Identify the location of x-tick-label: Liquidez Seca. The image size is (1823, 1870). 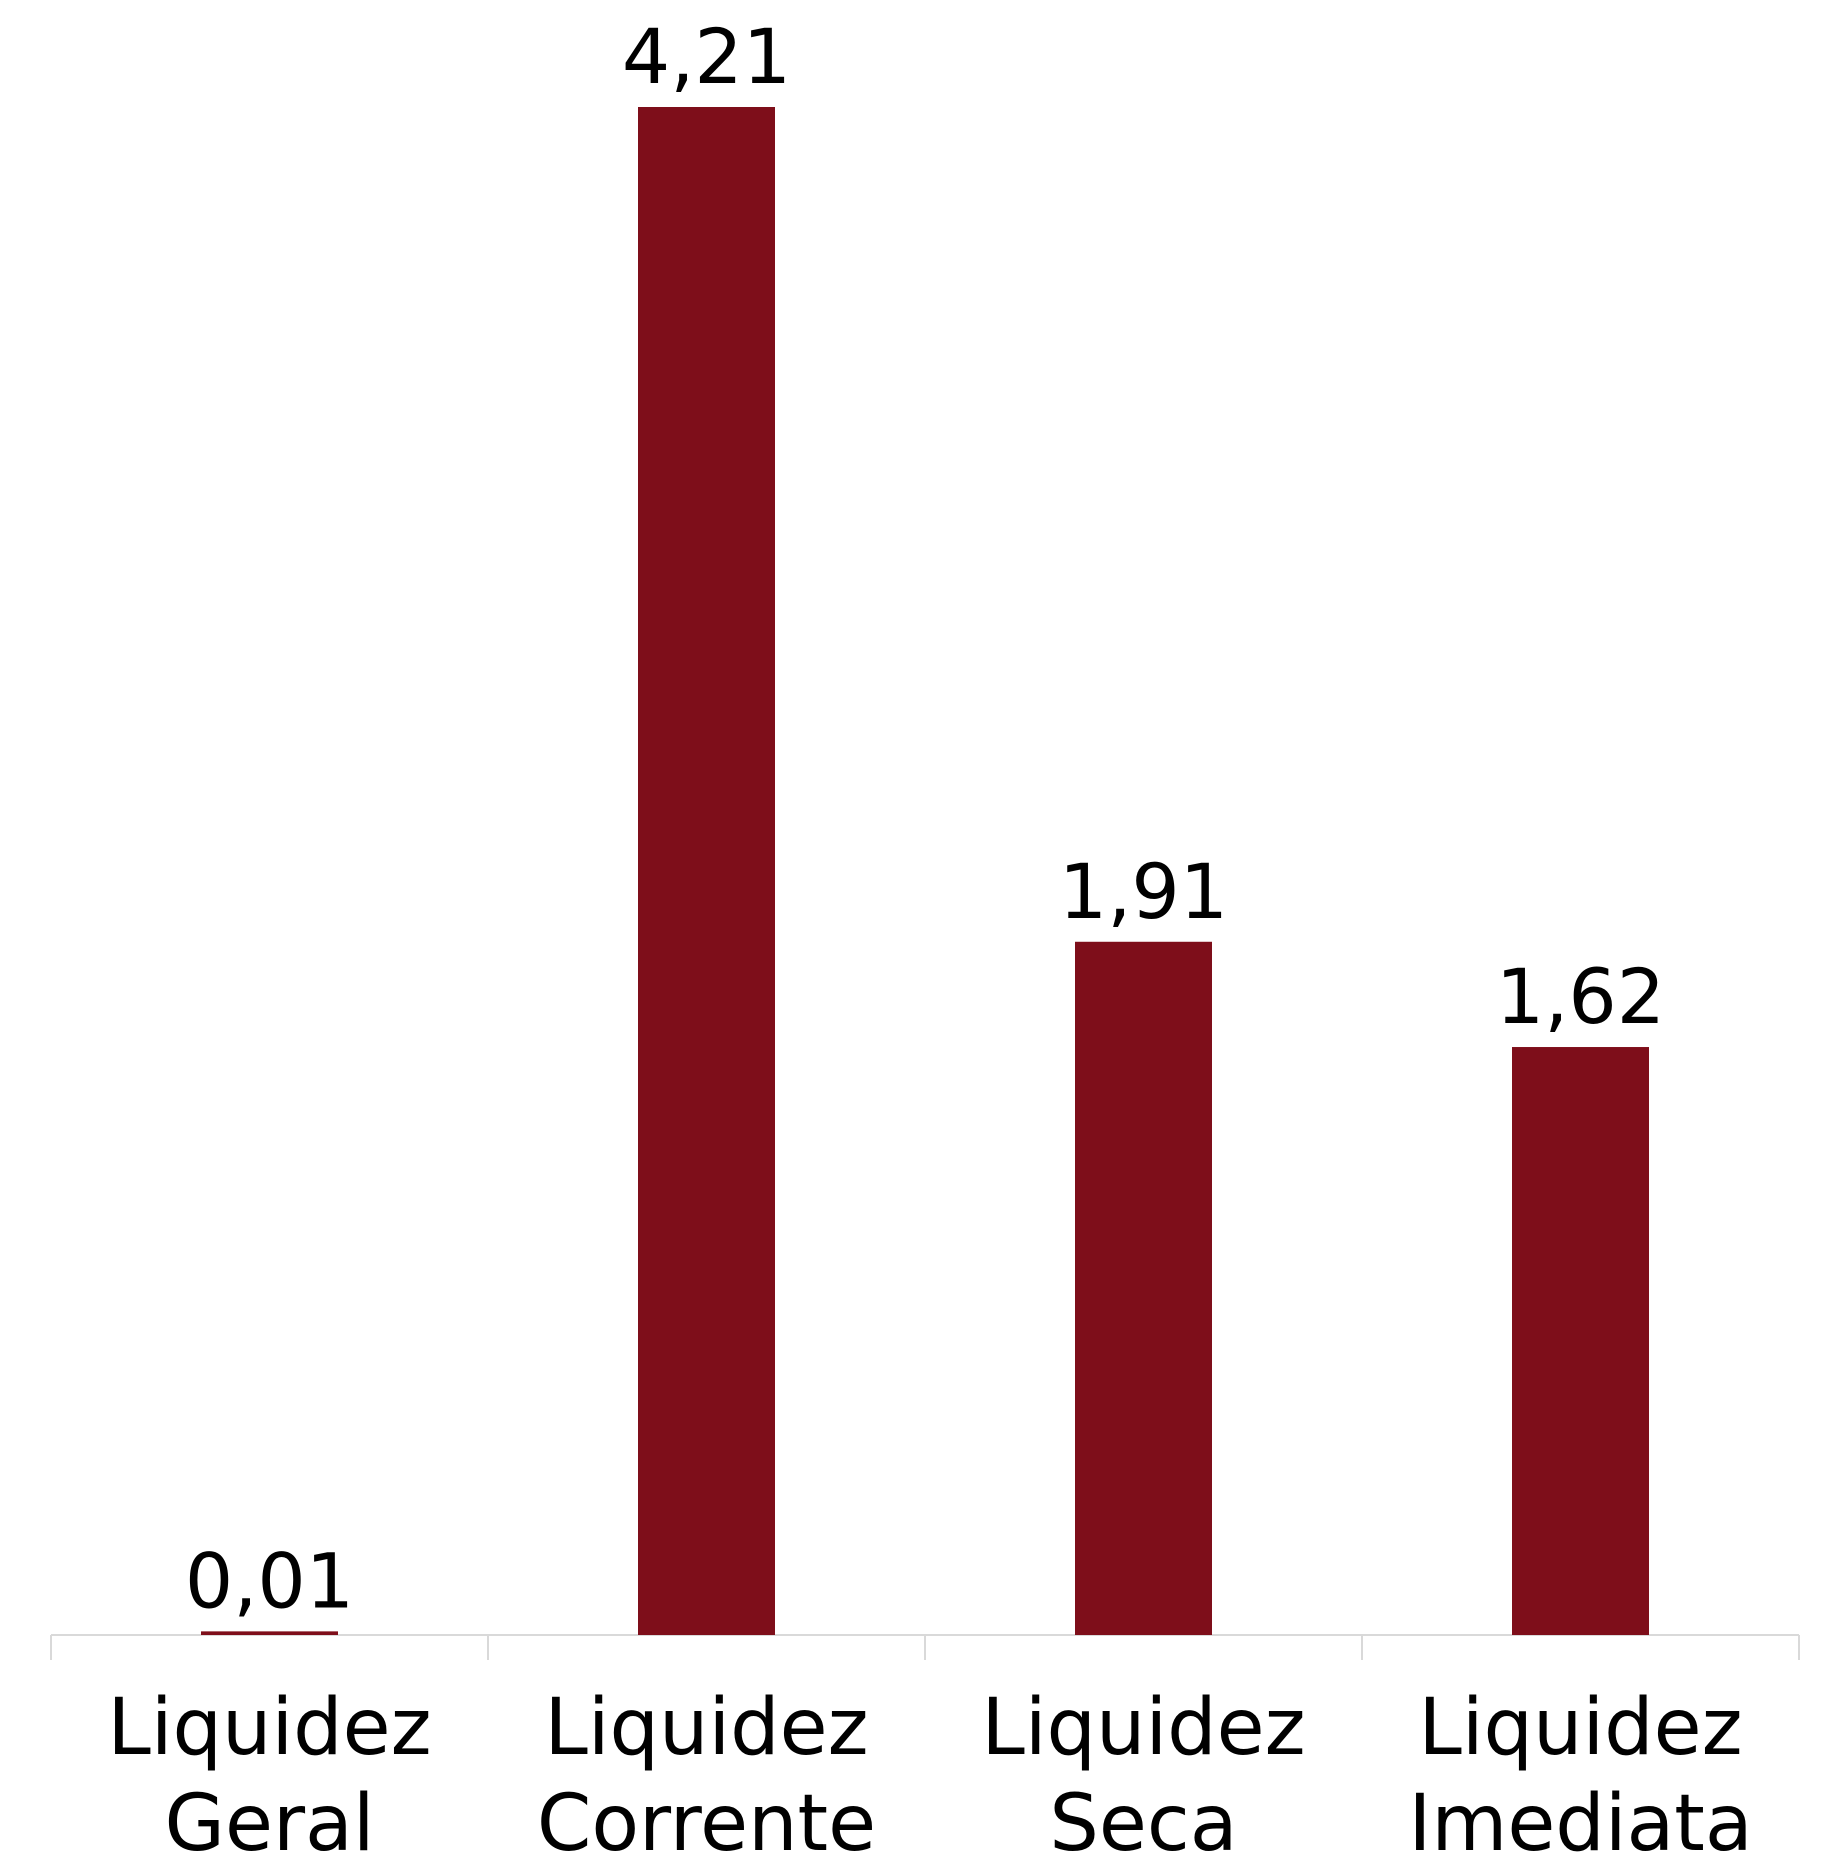
(1143, 1776).